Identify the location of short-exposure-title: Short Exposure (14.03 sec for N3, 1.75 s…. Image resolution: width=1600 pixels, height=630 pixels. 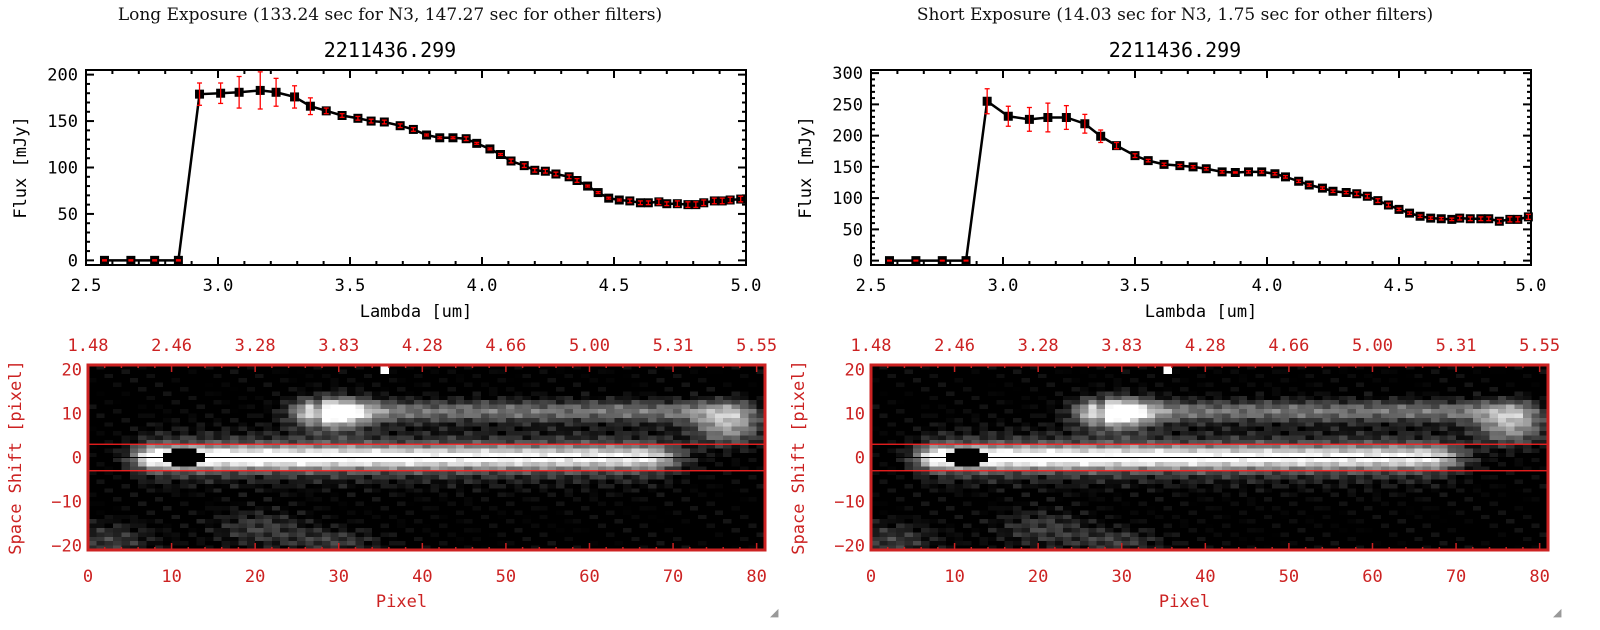
(1175, 15).